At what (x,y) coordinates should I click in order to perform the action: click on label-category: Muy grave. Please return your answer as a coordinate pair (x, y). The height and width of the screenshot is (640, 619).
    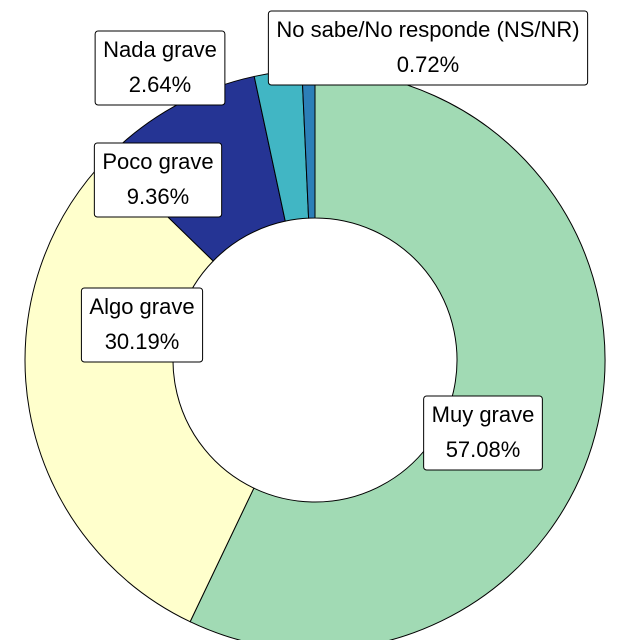
    Looking at the image, I should click on (483, 414).